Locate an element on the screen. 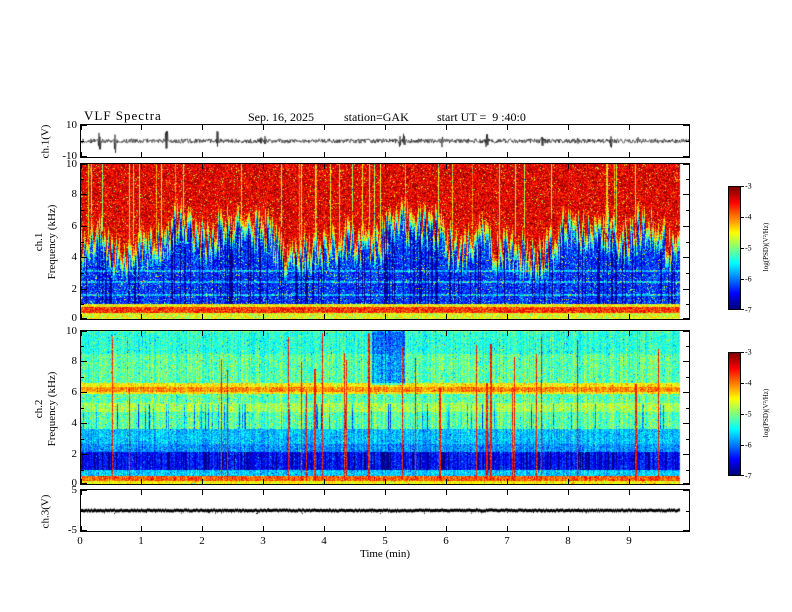 The height and width of the screenshot is (612, 792). colorbar-ch1-label: log(PSD)(V²/Hz) is located at coordinates (766, 247).